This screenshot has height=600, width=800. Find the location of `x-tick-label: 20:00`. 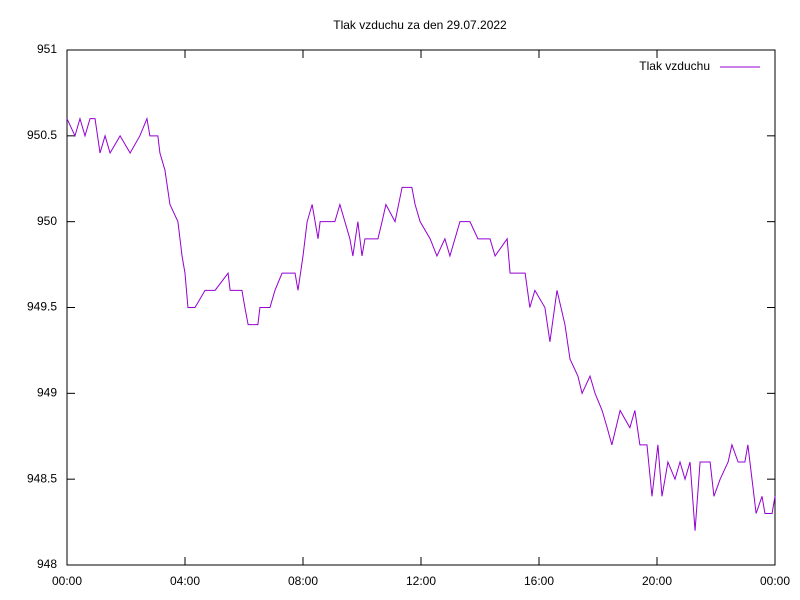

x-tick-label: 20:00 is located at coordinates (657, 581).